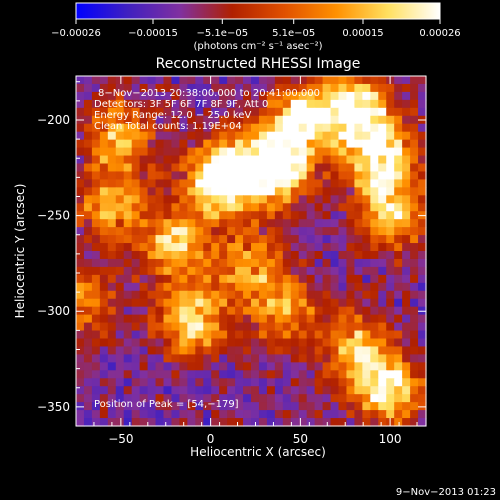  I want to click on colorbar-tick-label: −5.1e−05, so click(223, 33).